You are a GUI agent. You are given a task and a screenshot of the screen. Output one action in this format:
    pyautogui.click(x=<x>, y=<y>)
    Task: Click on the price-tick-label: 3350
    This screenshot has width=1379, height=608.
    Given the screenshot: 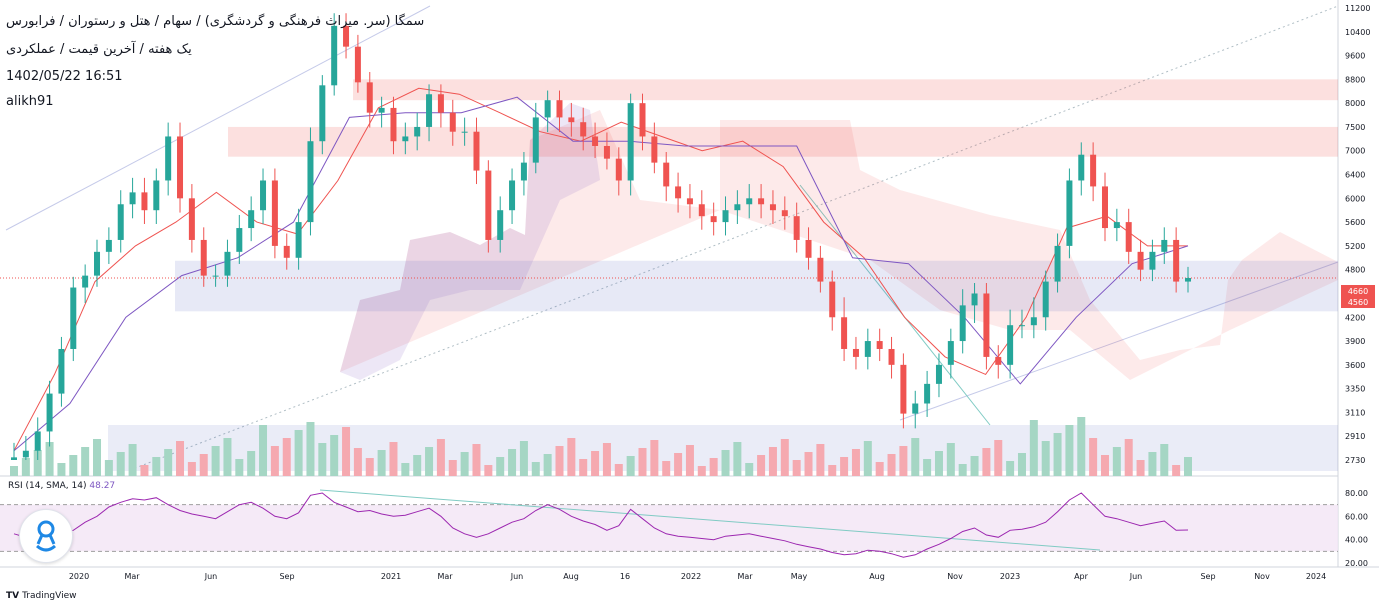 What is the action you would take?
    pyautogui.click(x=1355, y=389)
    